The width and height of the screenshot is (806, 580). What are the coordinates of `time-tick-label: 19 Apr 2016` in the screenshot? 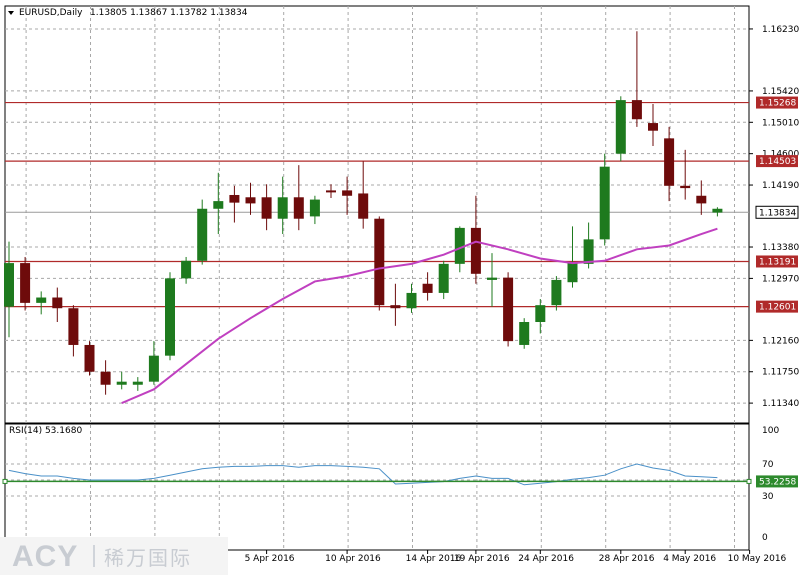 It's located at (482, 559).